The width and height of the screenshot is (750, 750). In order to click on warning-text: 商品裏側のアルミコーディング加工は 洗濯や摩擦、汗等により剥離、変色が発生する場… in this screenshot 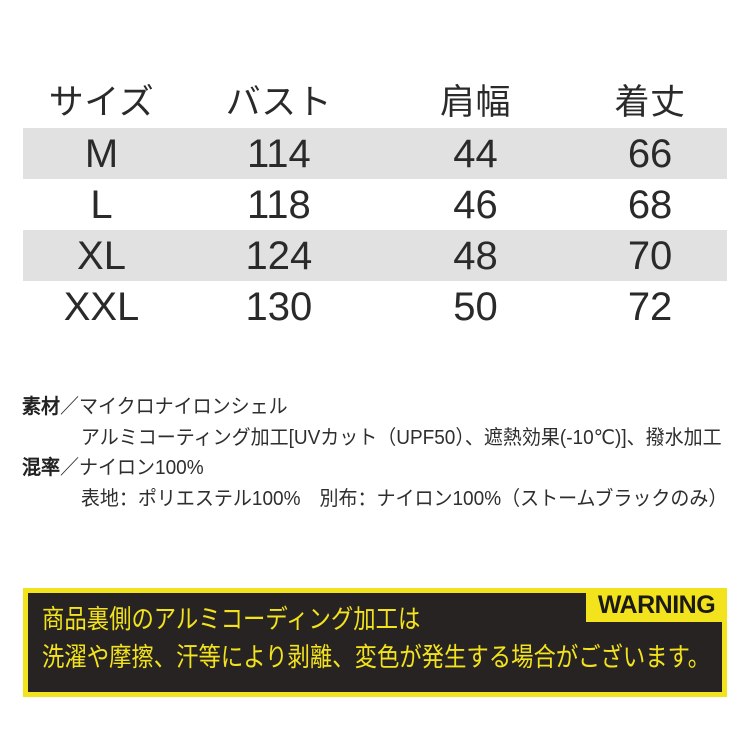, I will do `click(396, 638)`.